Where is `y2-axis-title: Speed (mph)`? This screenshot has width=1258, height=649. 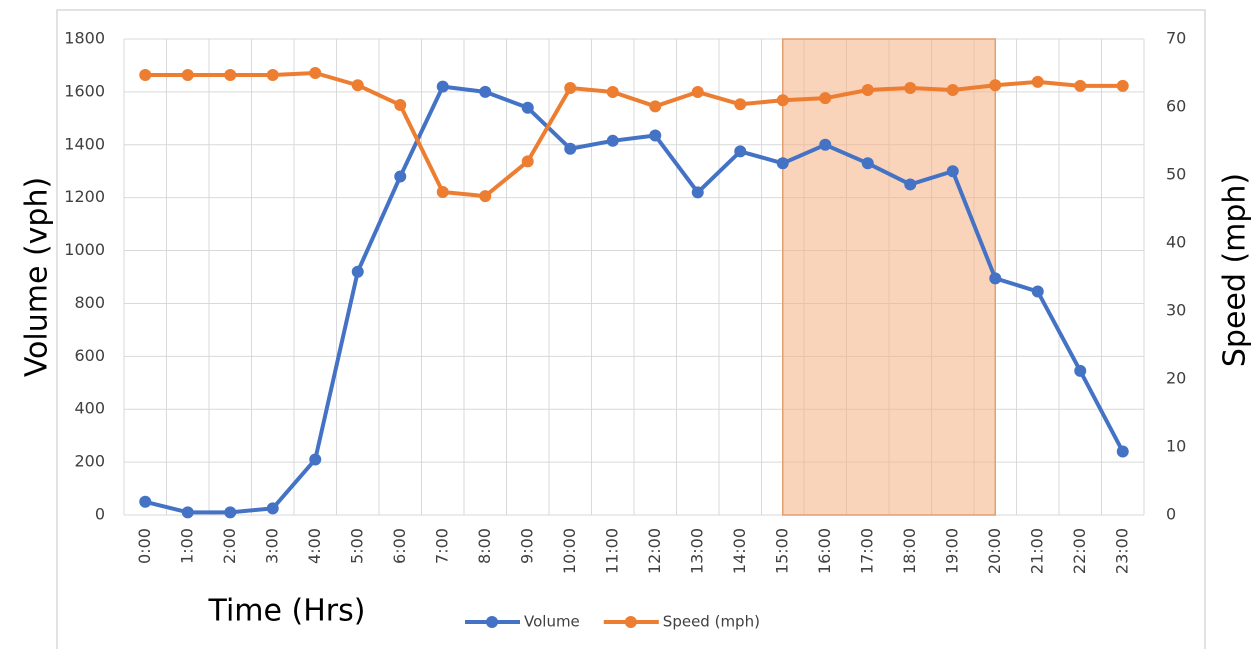
y2-axis-title: Speed (mph) is located at coordinates (1235, 270).